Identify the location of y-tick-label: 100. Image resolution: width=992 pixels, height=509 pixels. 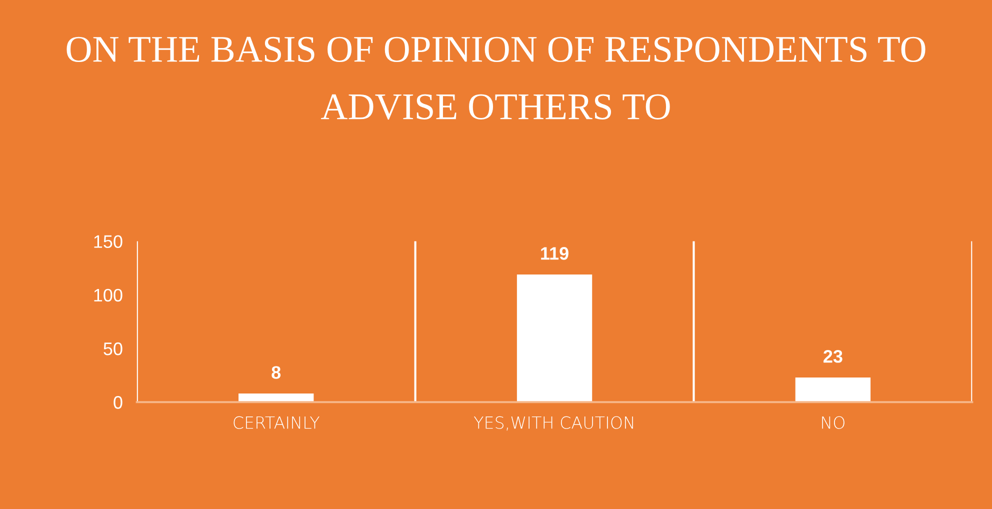
(108, 295).